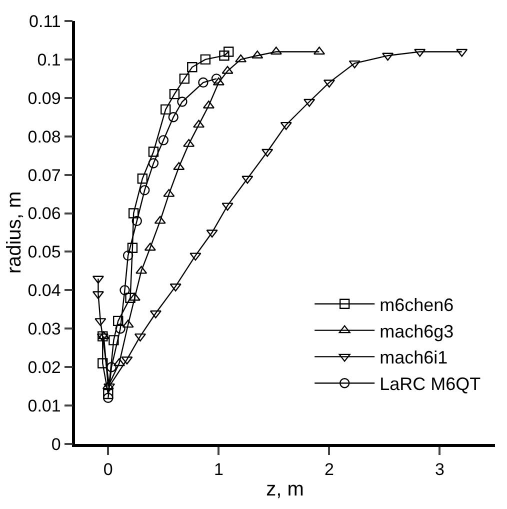 This screenshot has width=507, height=509. What do you see at coordinates (44, 136) in the screenshot?
I see `y-tick-label: 0.08` at bounding box center [44, 136].